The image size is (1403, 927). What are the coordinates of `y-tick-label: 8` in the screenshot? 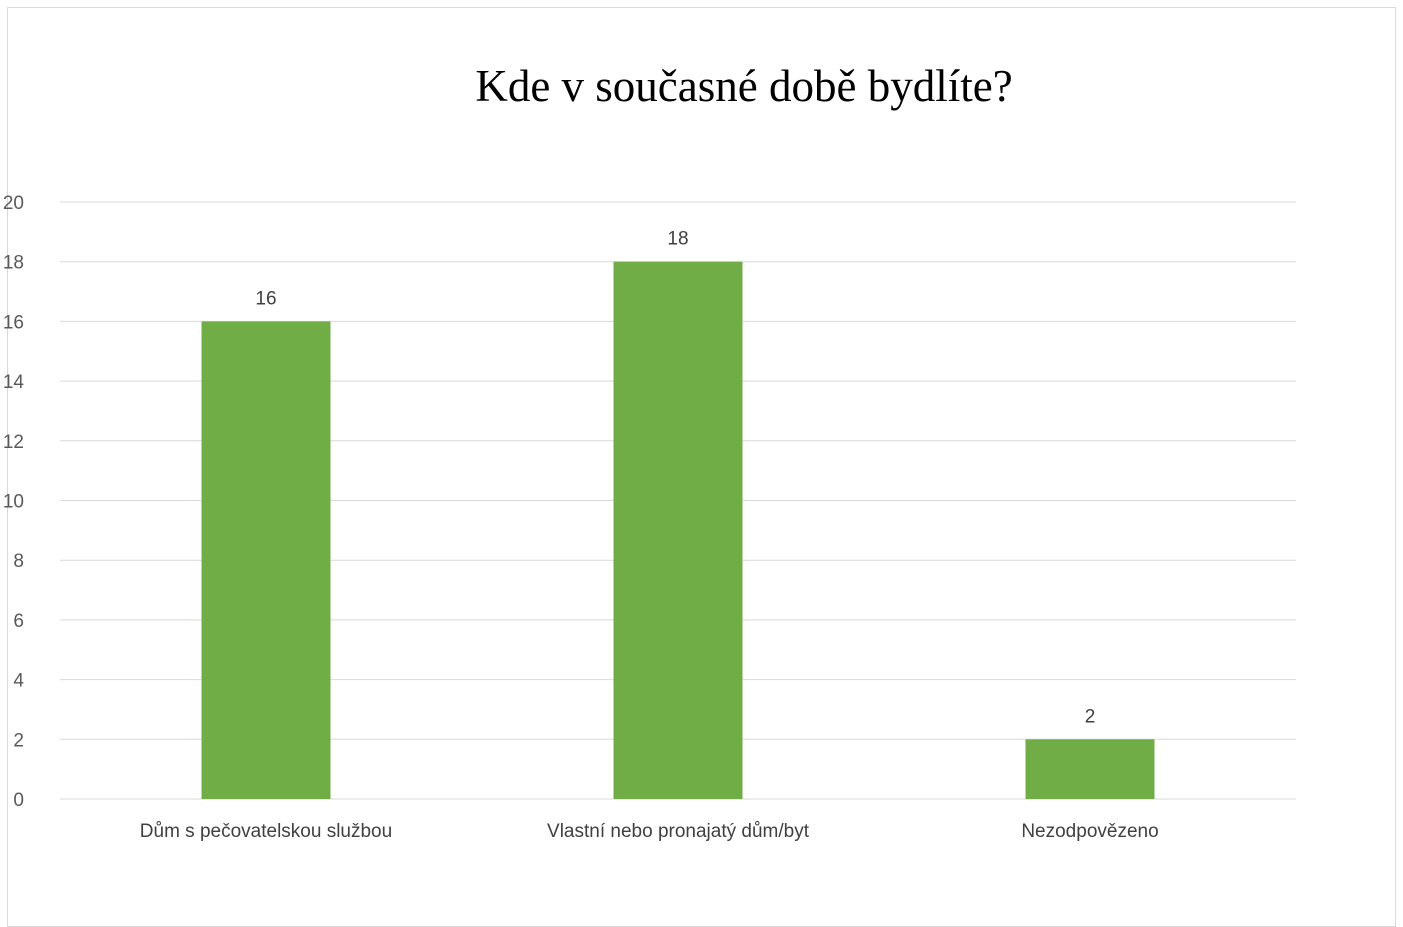 It's located at (18, 561).